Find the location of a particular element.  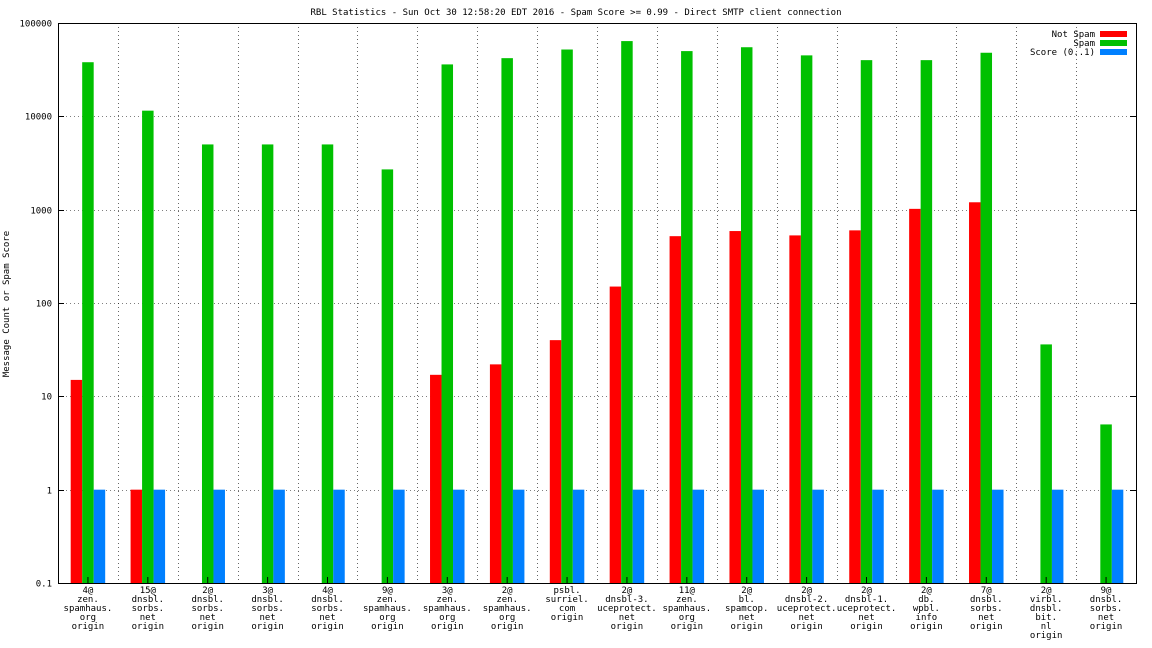

x-tick-label: 4@ zen. spamhaus. org origin is located at coordinates (88, 609).